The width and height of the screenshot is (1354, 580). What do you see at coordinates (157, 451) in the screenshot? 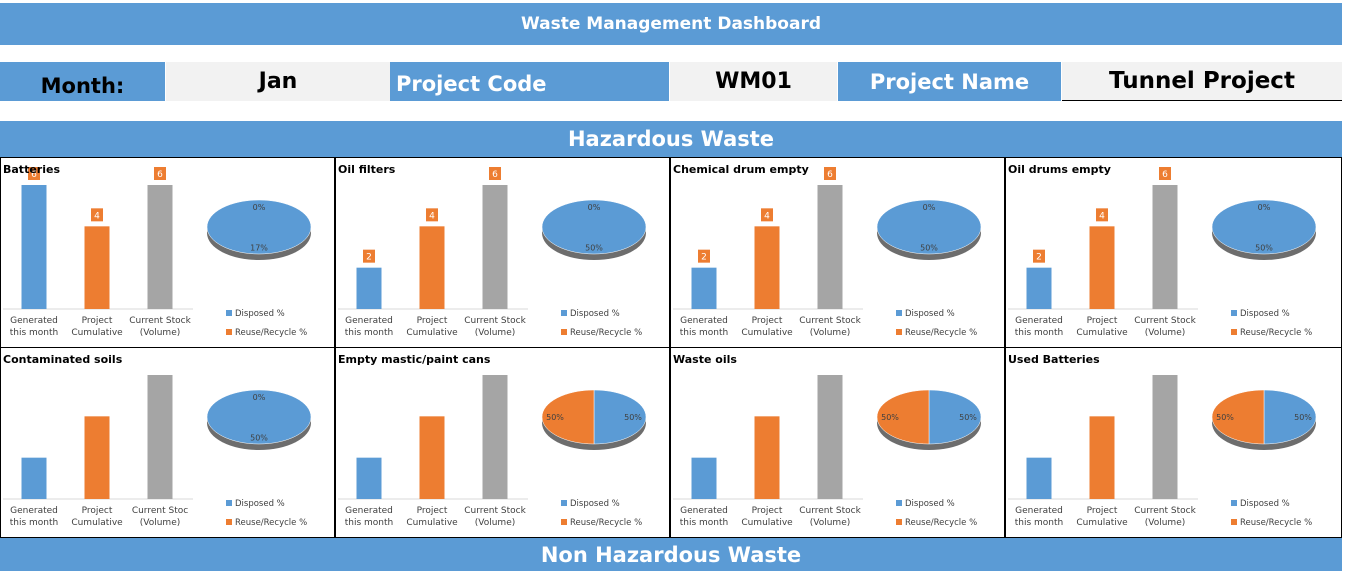
I see `panel-chart: 50% Disposed % 0% Reuse/Recycle %` at bounding box center [157, 451].